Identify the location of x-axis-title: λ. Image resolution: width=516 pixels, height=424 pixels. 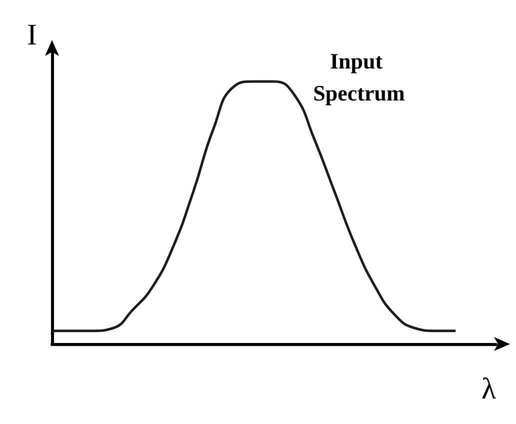
(488, 389).